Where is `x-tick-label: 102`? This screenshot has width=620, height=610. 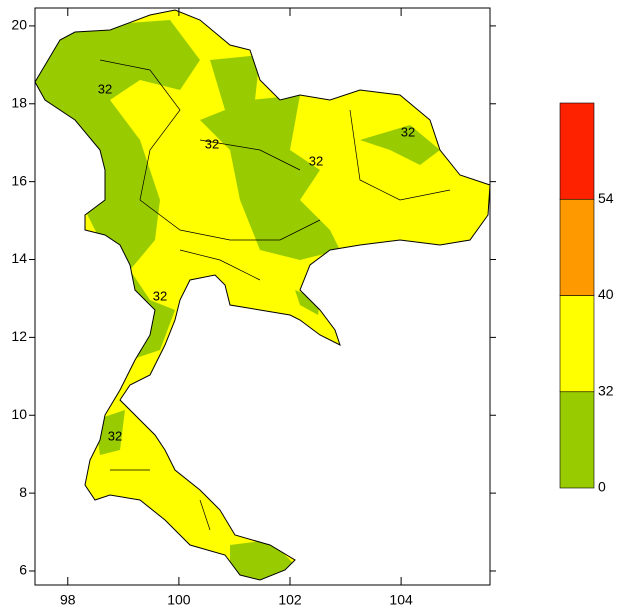
x-tick-label: 102 is located at coordinates (290, 600).